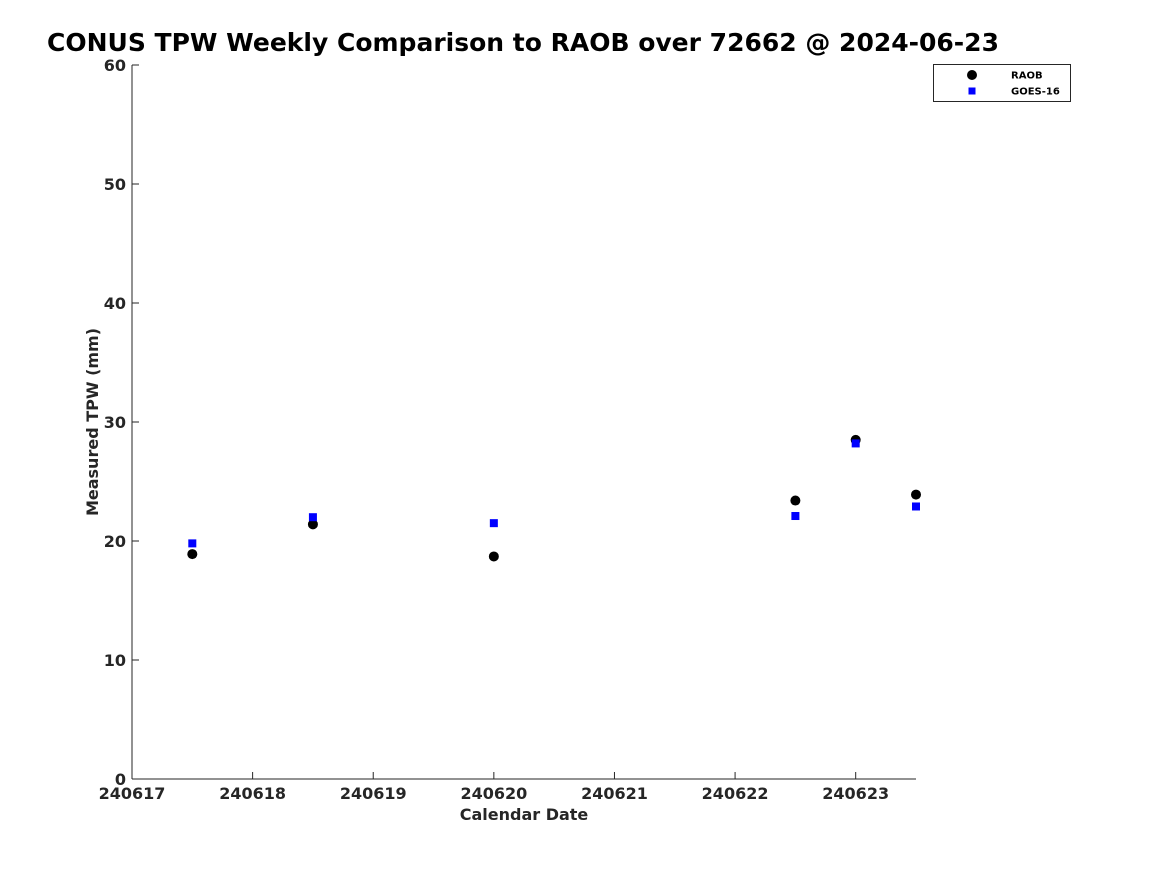  Describe the element at coordinates (92, 422) in the screenshot. I see `y-axis-label: Measured TPW (mm)` at that location.